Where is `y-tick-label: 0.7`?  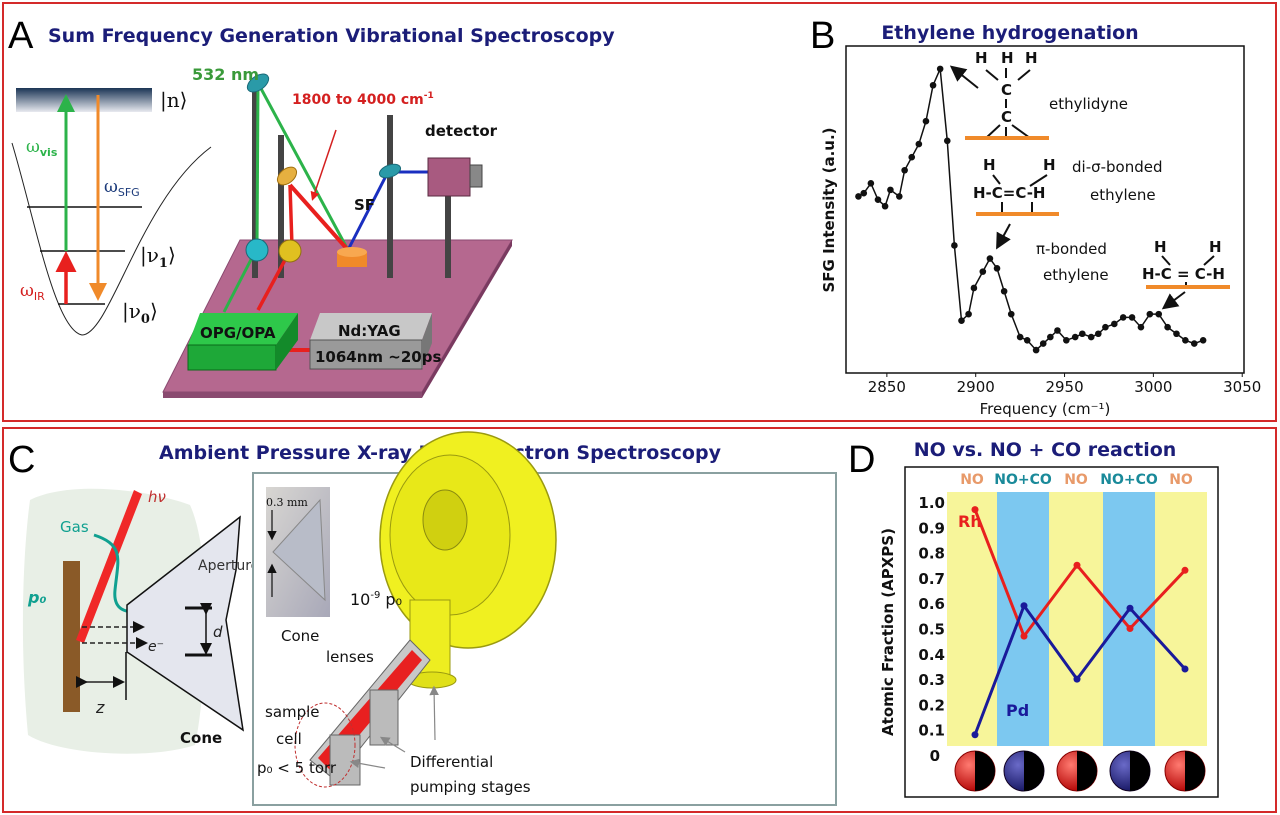
y-tick-label: 0.7 is located at coordinates (931, 579).